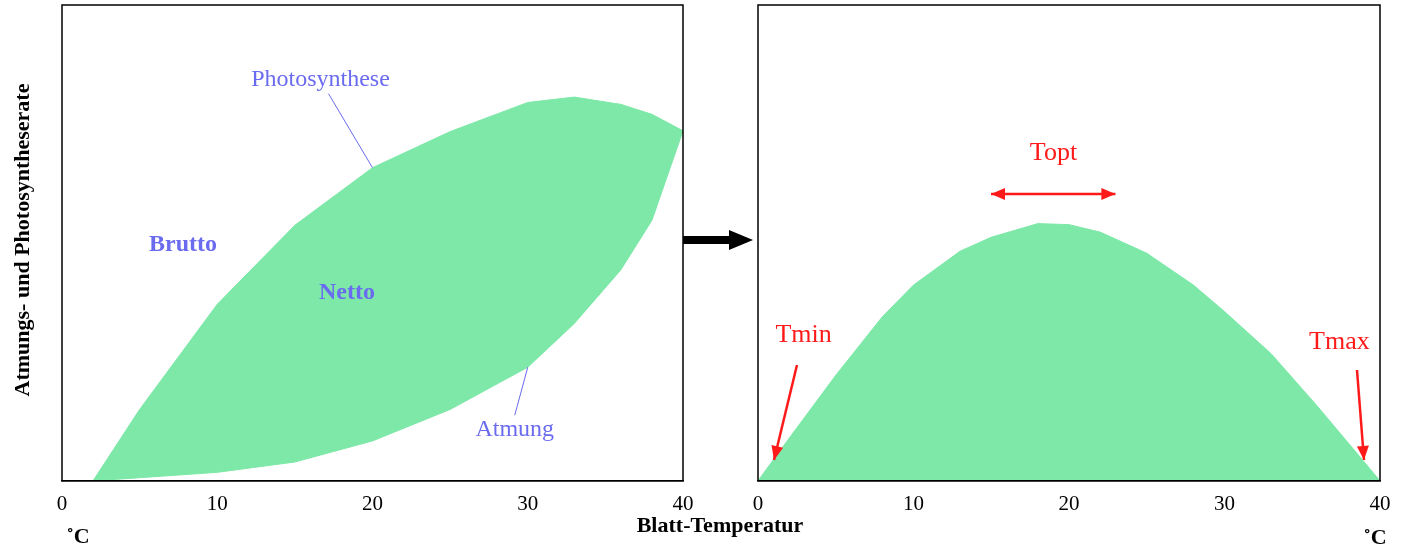 Image resolution: width=1415 pixels, height=557 pixels. Describe the element at coordinates (183, 243) in the screenshot. I see `annotation: Brutto` at that location.